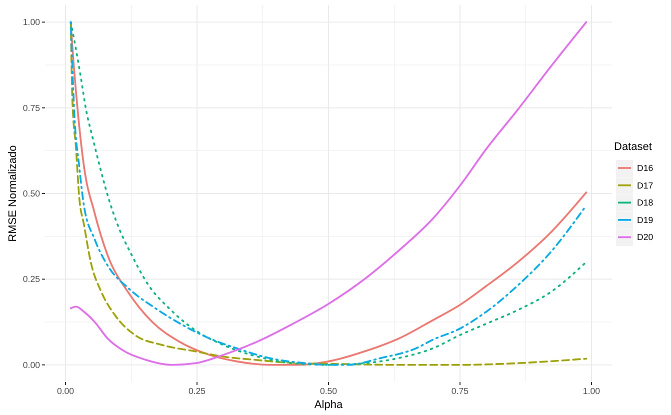 This screenshot has width=671, height=415. What do you see at coordinates (13, 193) in the screenshot?
I see `y-axis-title: RMSE Normalizado` at bounding box center [13, 193].